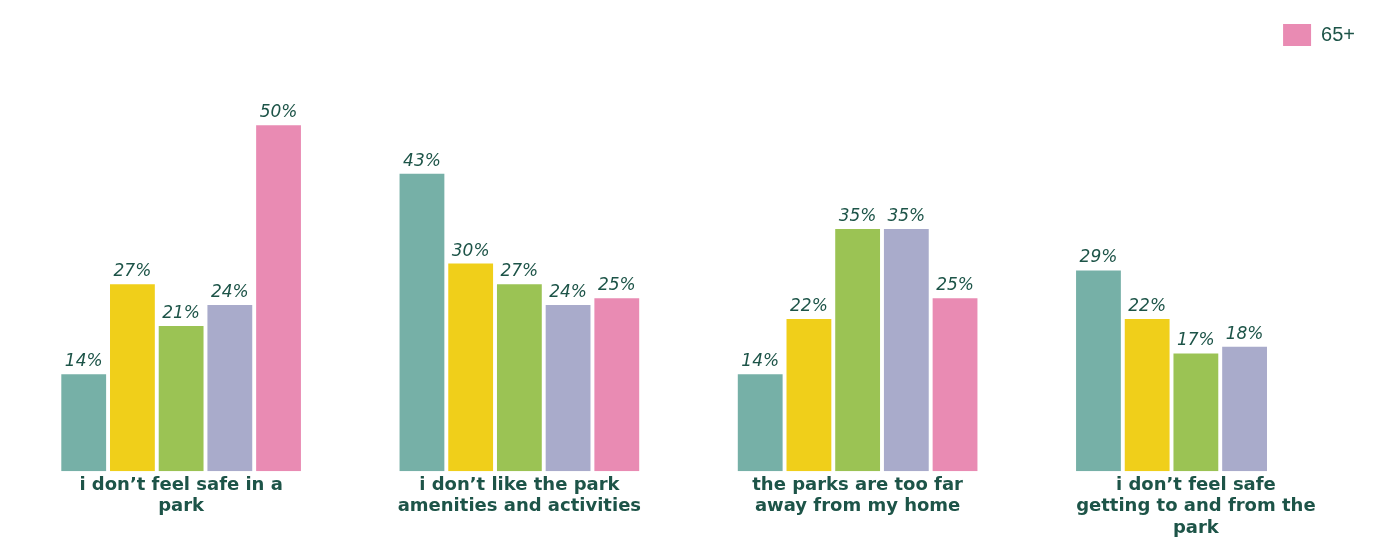 The height and width of the screenshot is (550, 1377). I want to click on data-label: 30%, so click(470, 249).